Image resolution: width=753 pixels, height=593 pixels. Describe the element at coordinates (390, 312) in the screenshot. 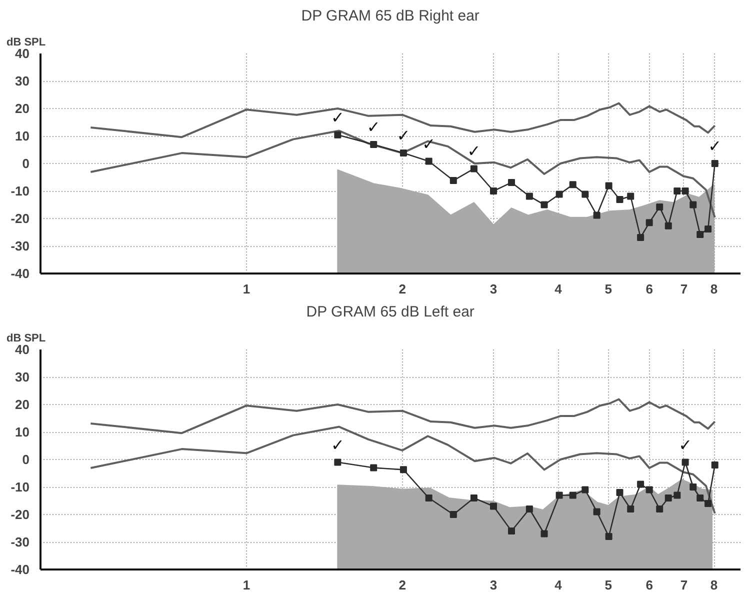

I see `chart-title: DP GRAM 65 dB Left ear` at that location.